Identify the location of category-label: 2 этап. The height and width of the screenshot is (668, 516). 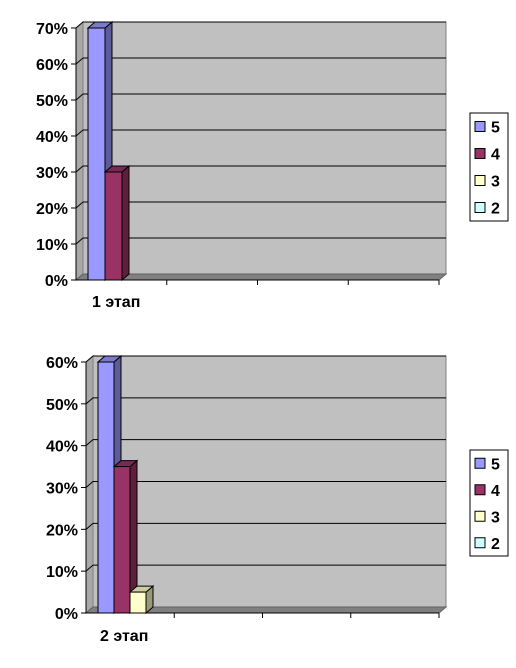
(124, 636).